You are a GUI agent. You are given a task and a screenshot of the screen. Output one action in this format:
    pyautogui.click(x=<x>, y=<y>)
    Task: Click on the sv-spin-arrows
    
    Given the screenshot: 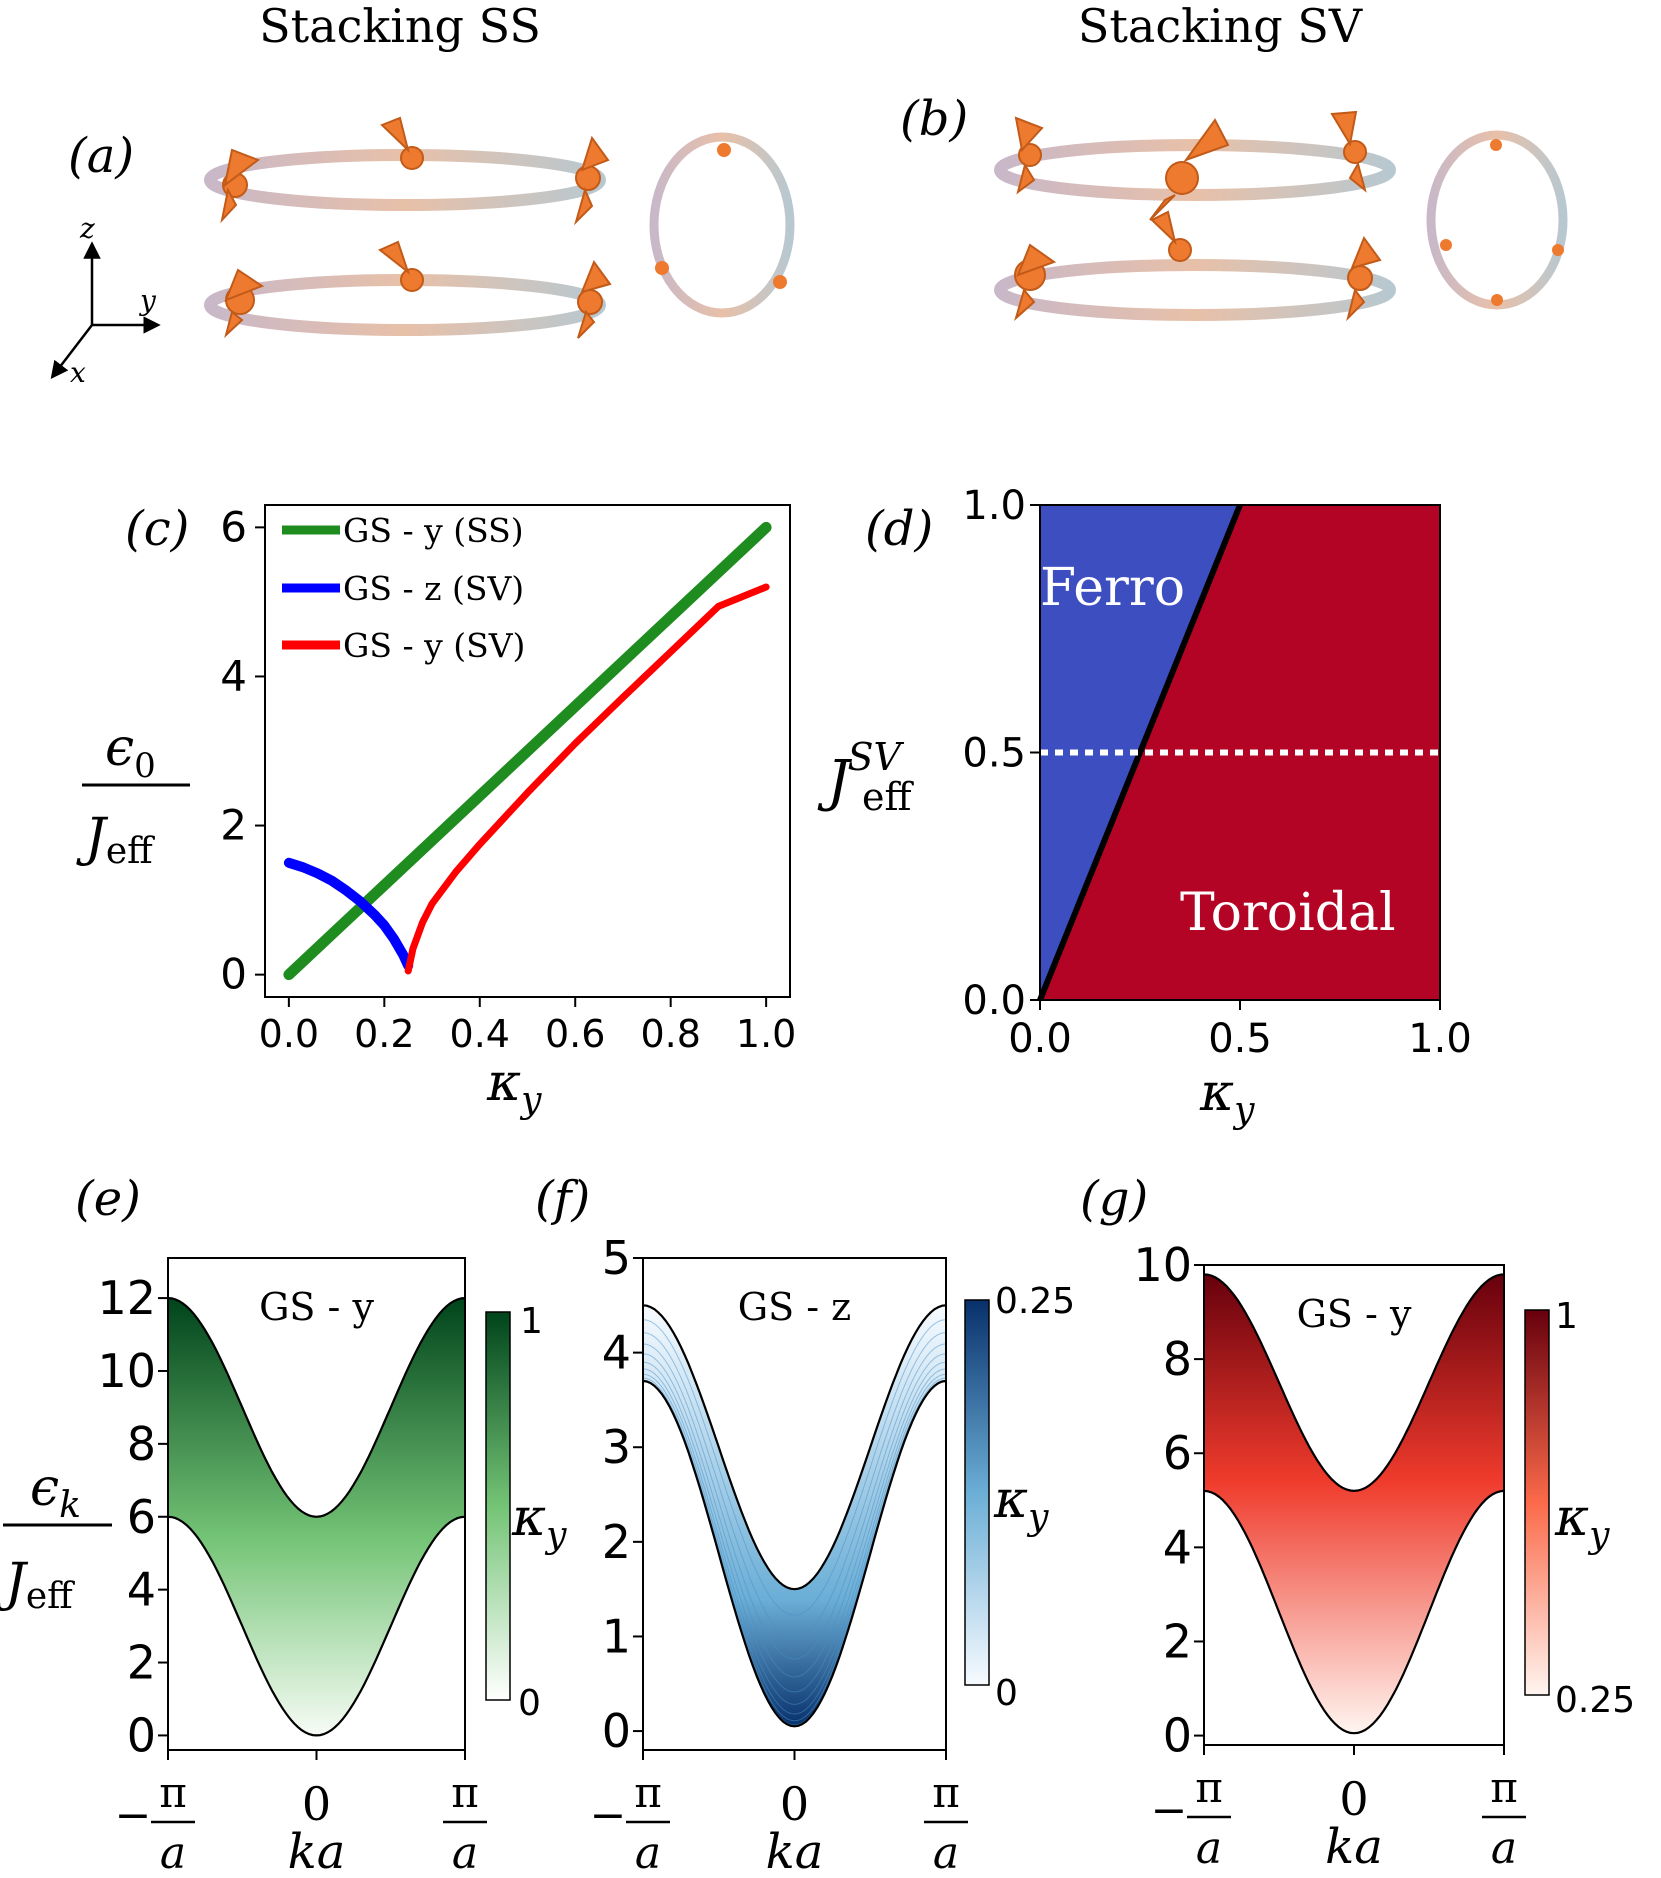 What is the action you would take?
    pyautogui.click(x=1198, y=216)
    